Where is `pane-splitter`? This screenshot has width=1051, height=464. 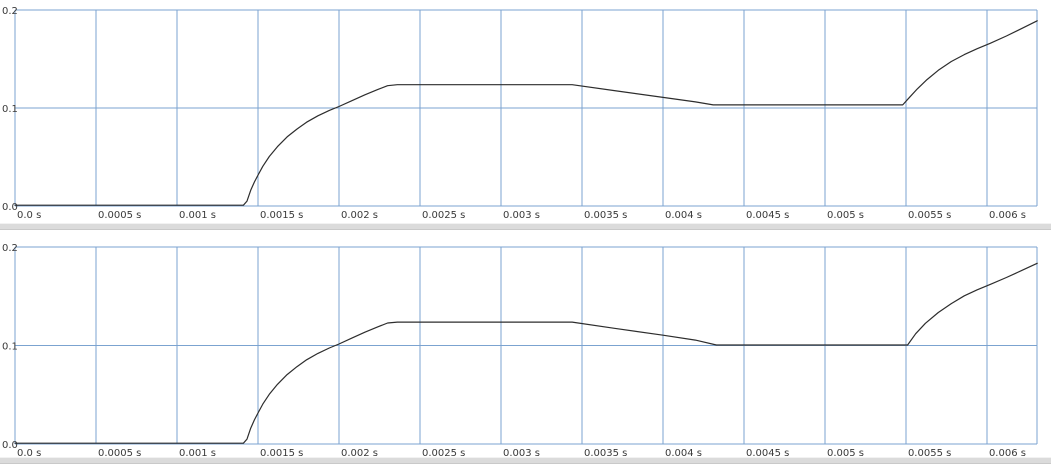 pane-splitter is located at coordinates (525, 226).